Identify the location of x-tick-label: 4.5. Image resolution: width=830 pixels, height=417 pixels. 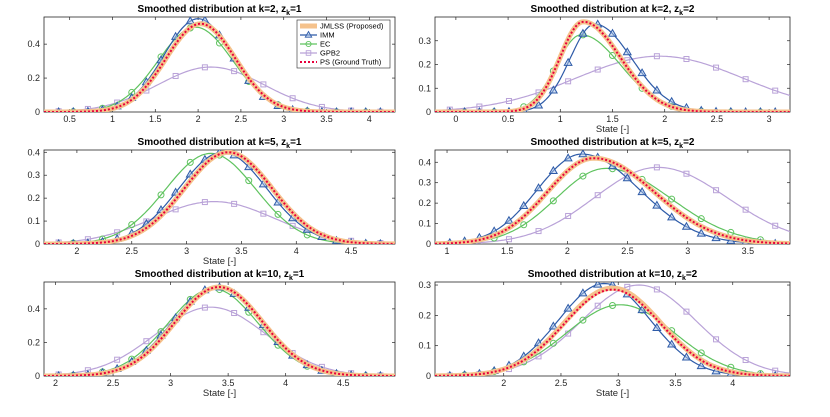
(343, 383).